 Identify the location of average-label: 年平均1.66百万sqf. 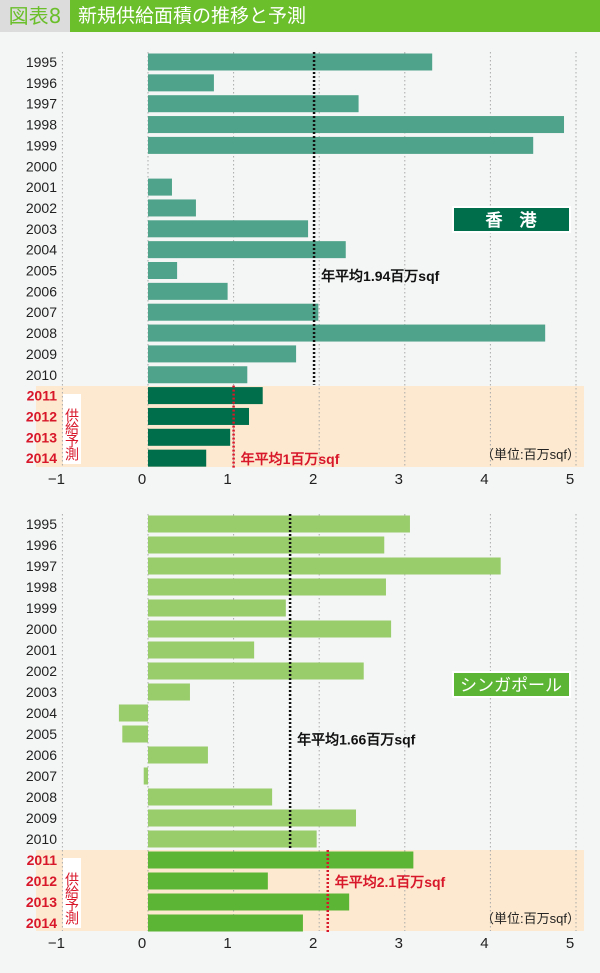
(356, 740).